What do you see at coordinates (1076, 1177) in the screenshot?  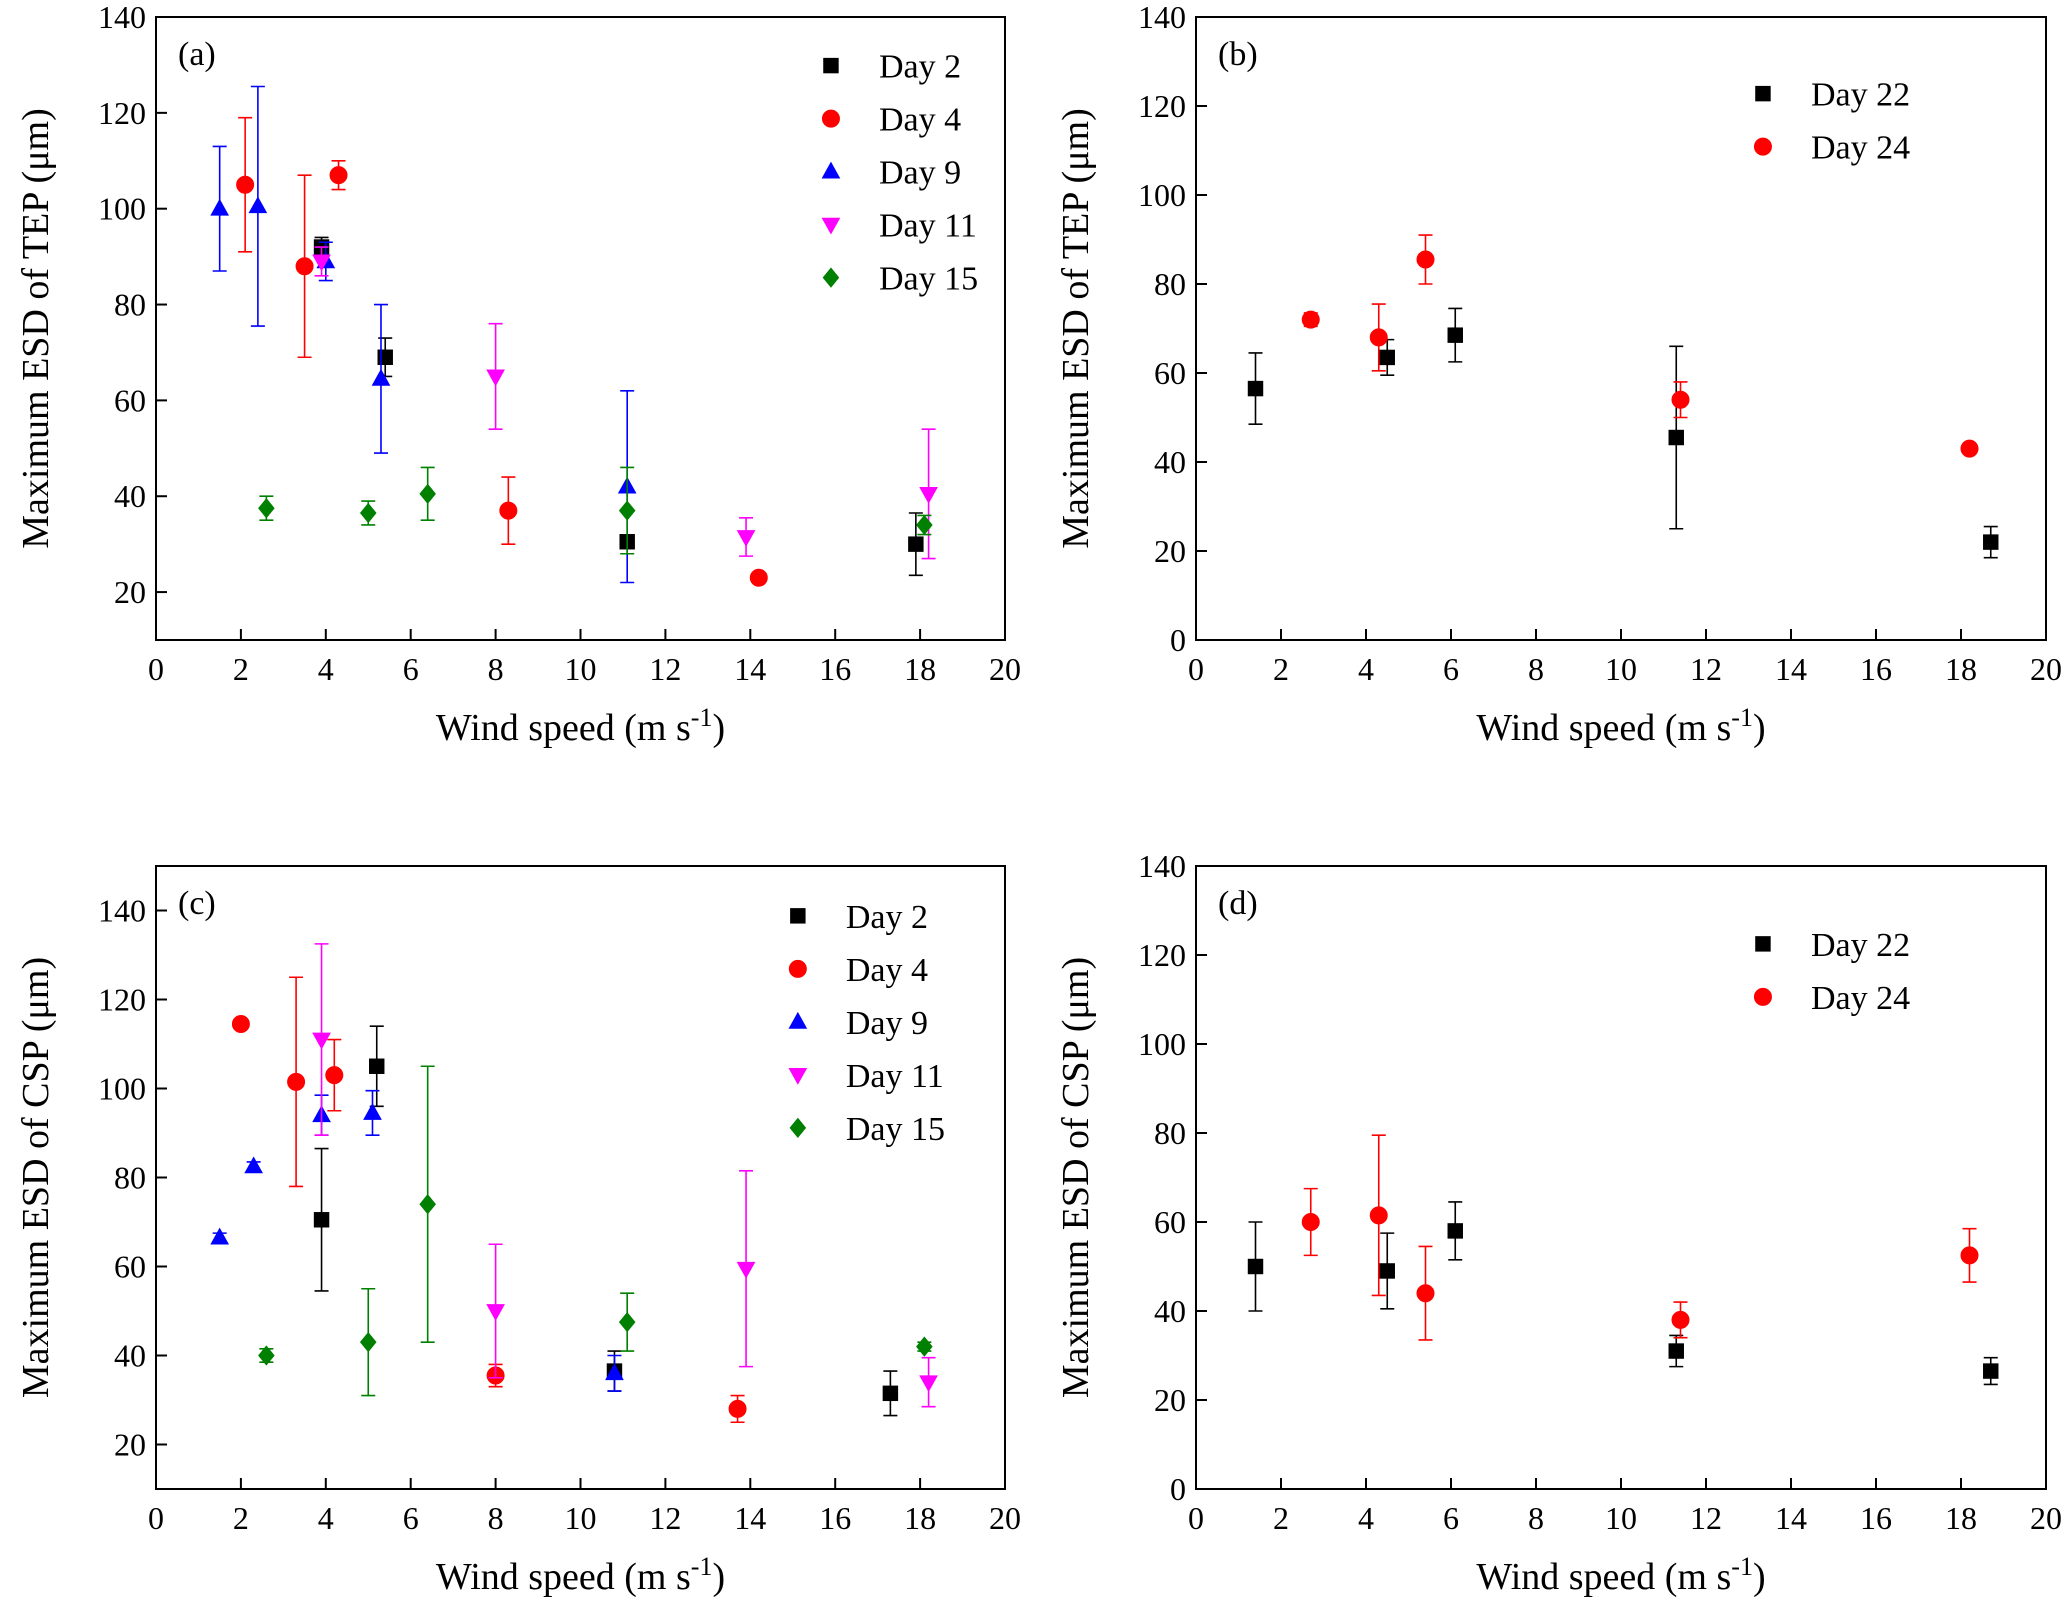 I see `y-axis-label: Maximum ESD of CSP (μm)` at bounding box center [1076, 1177].